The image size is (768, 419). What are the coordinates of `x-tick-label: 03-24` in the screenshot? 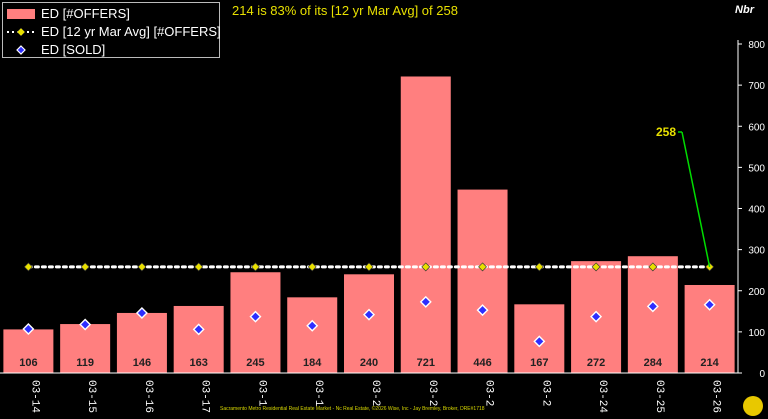 It's located at (602, 396).